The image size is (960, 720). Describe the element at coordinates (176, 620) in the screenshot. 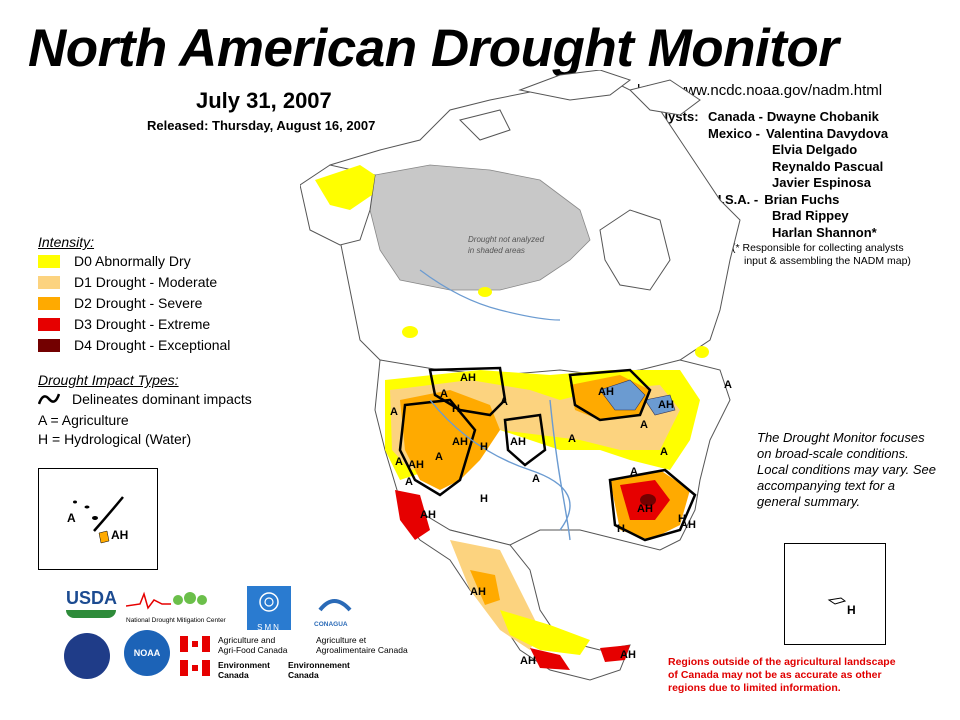

I see `ndmc-logo-text: National Drought Mitigation Center` at that location.